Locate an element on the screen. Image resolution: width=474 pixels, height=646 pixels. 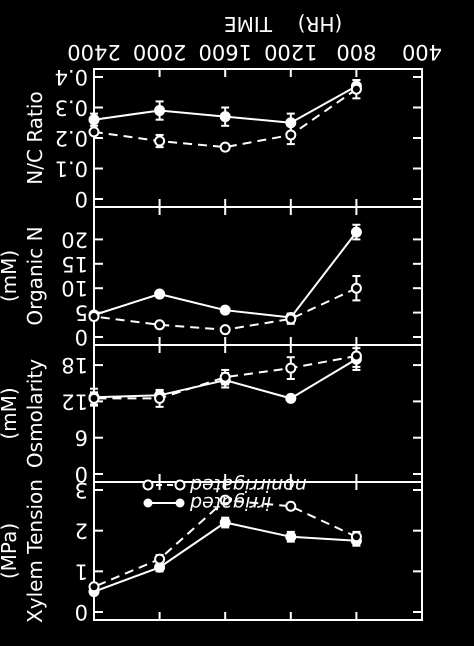
x-tick-label: 400 is located at coordinates (422, 52).